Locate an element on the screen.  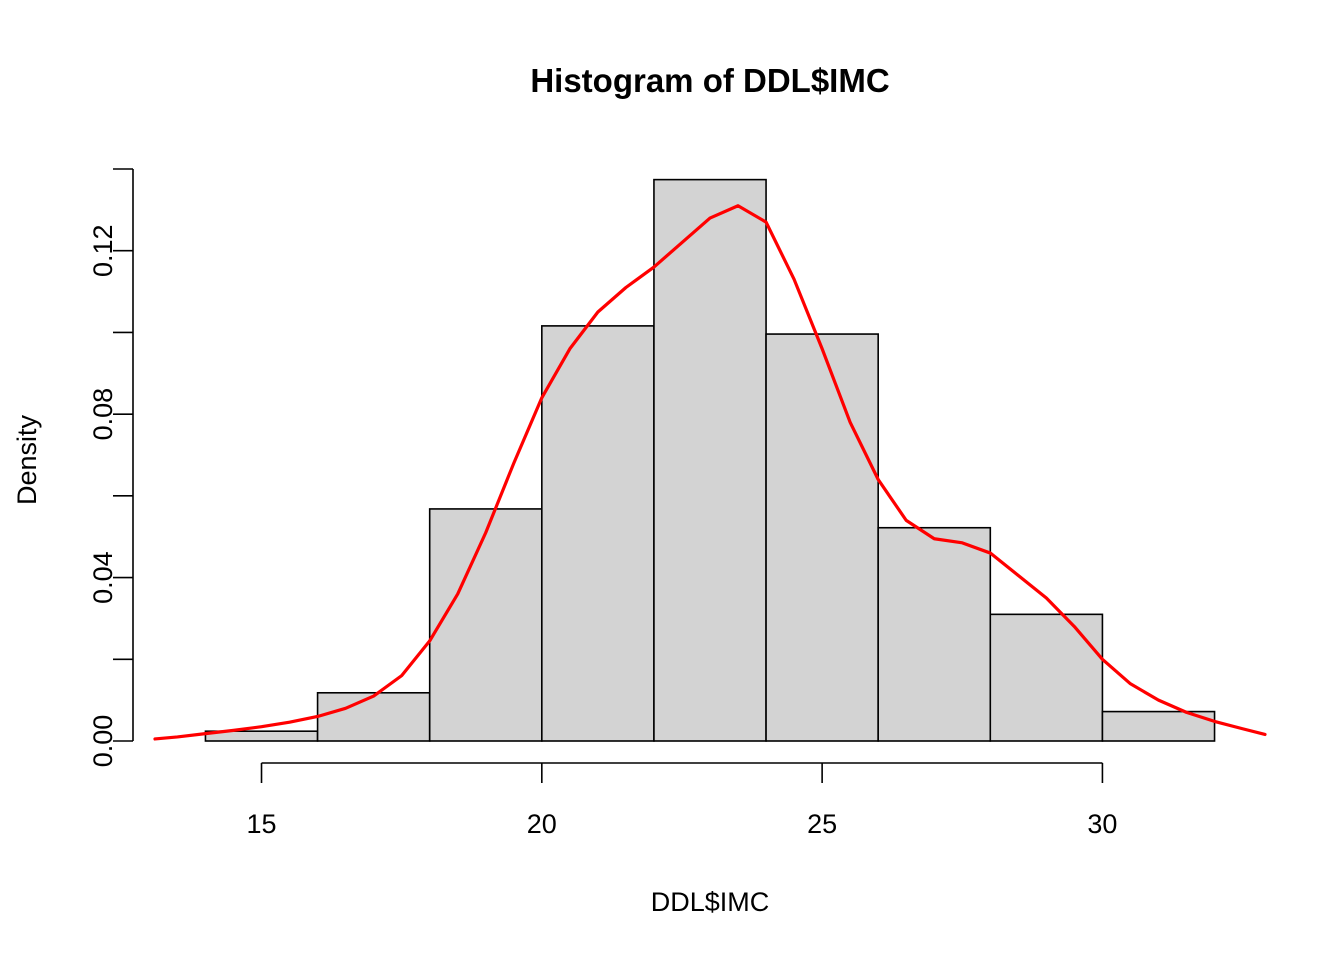
x-tick-label-0: 15 is located at coordinates (261, 824).